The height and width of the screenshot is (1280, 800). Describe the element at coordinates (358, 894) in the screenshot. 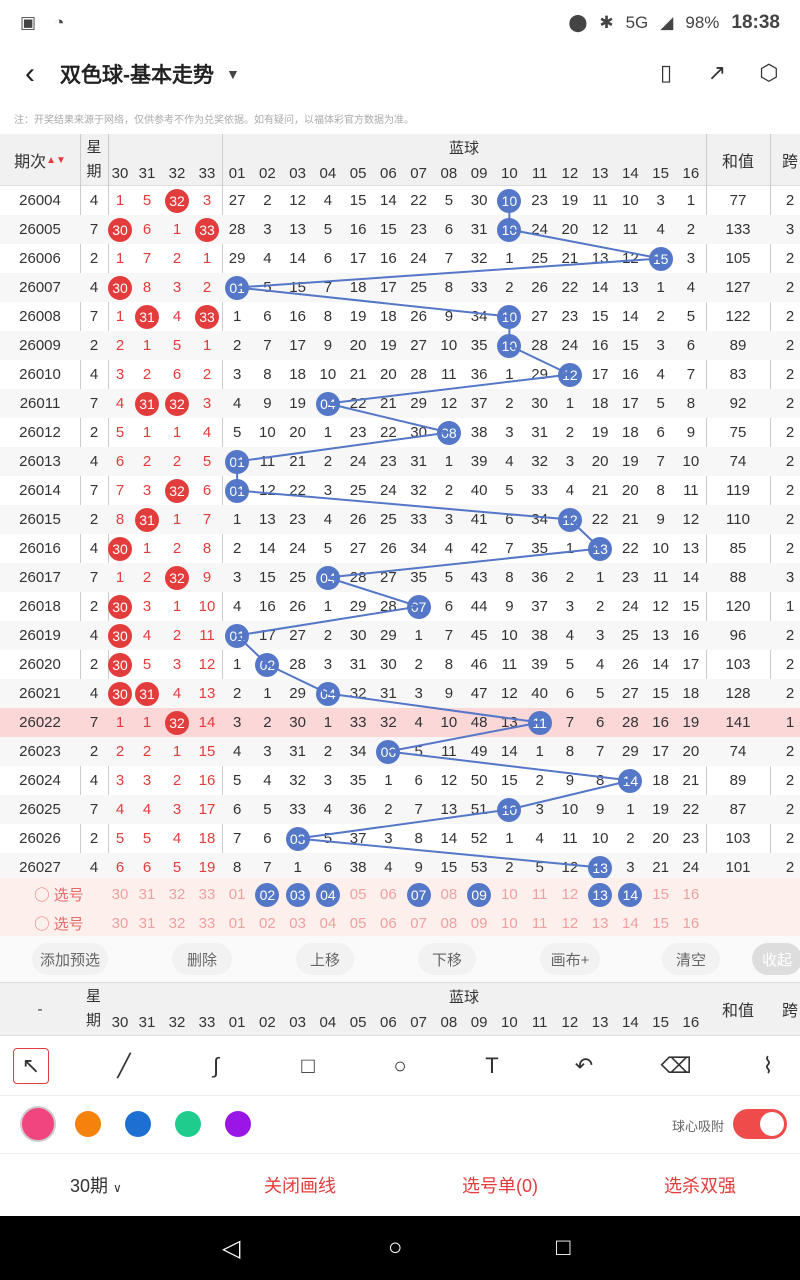

I see `select-blue-cell: 05` at that location.